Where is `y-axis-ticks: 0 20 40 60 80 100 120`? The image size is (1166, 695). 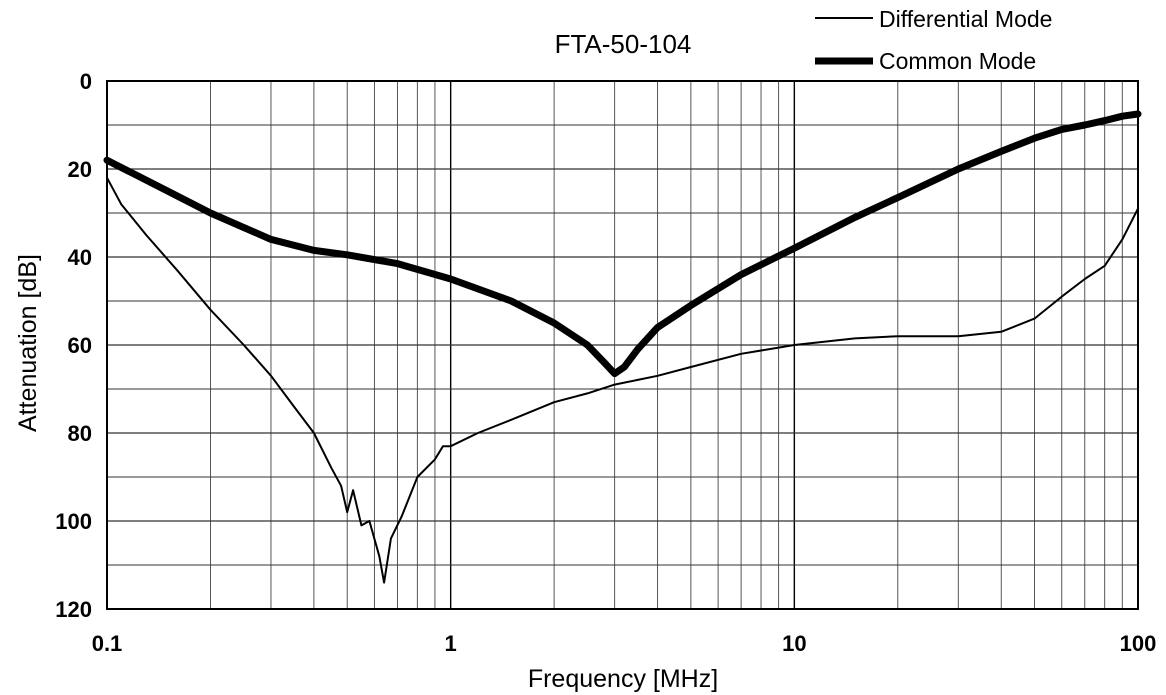
y-axis-ticks: 0 20 40 60 80 100 120 is located at coordinates (73, 345).